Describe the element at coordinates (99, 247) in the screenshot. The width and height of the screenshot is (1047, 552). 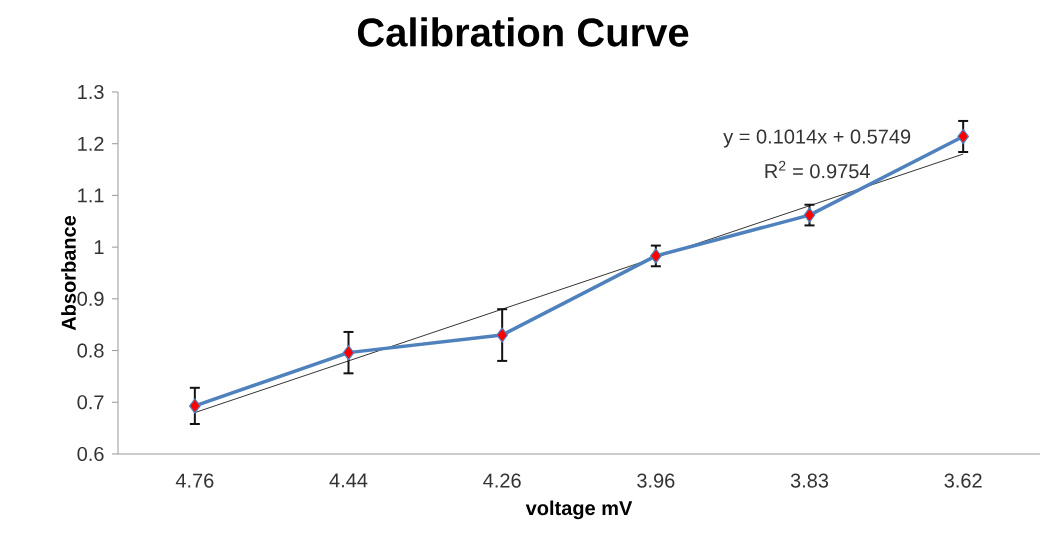
I see `y-tick-label: 1` at that location.